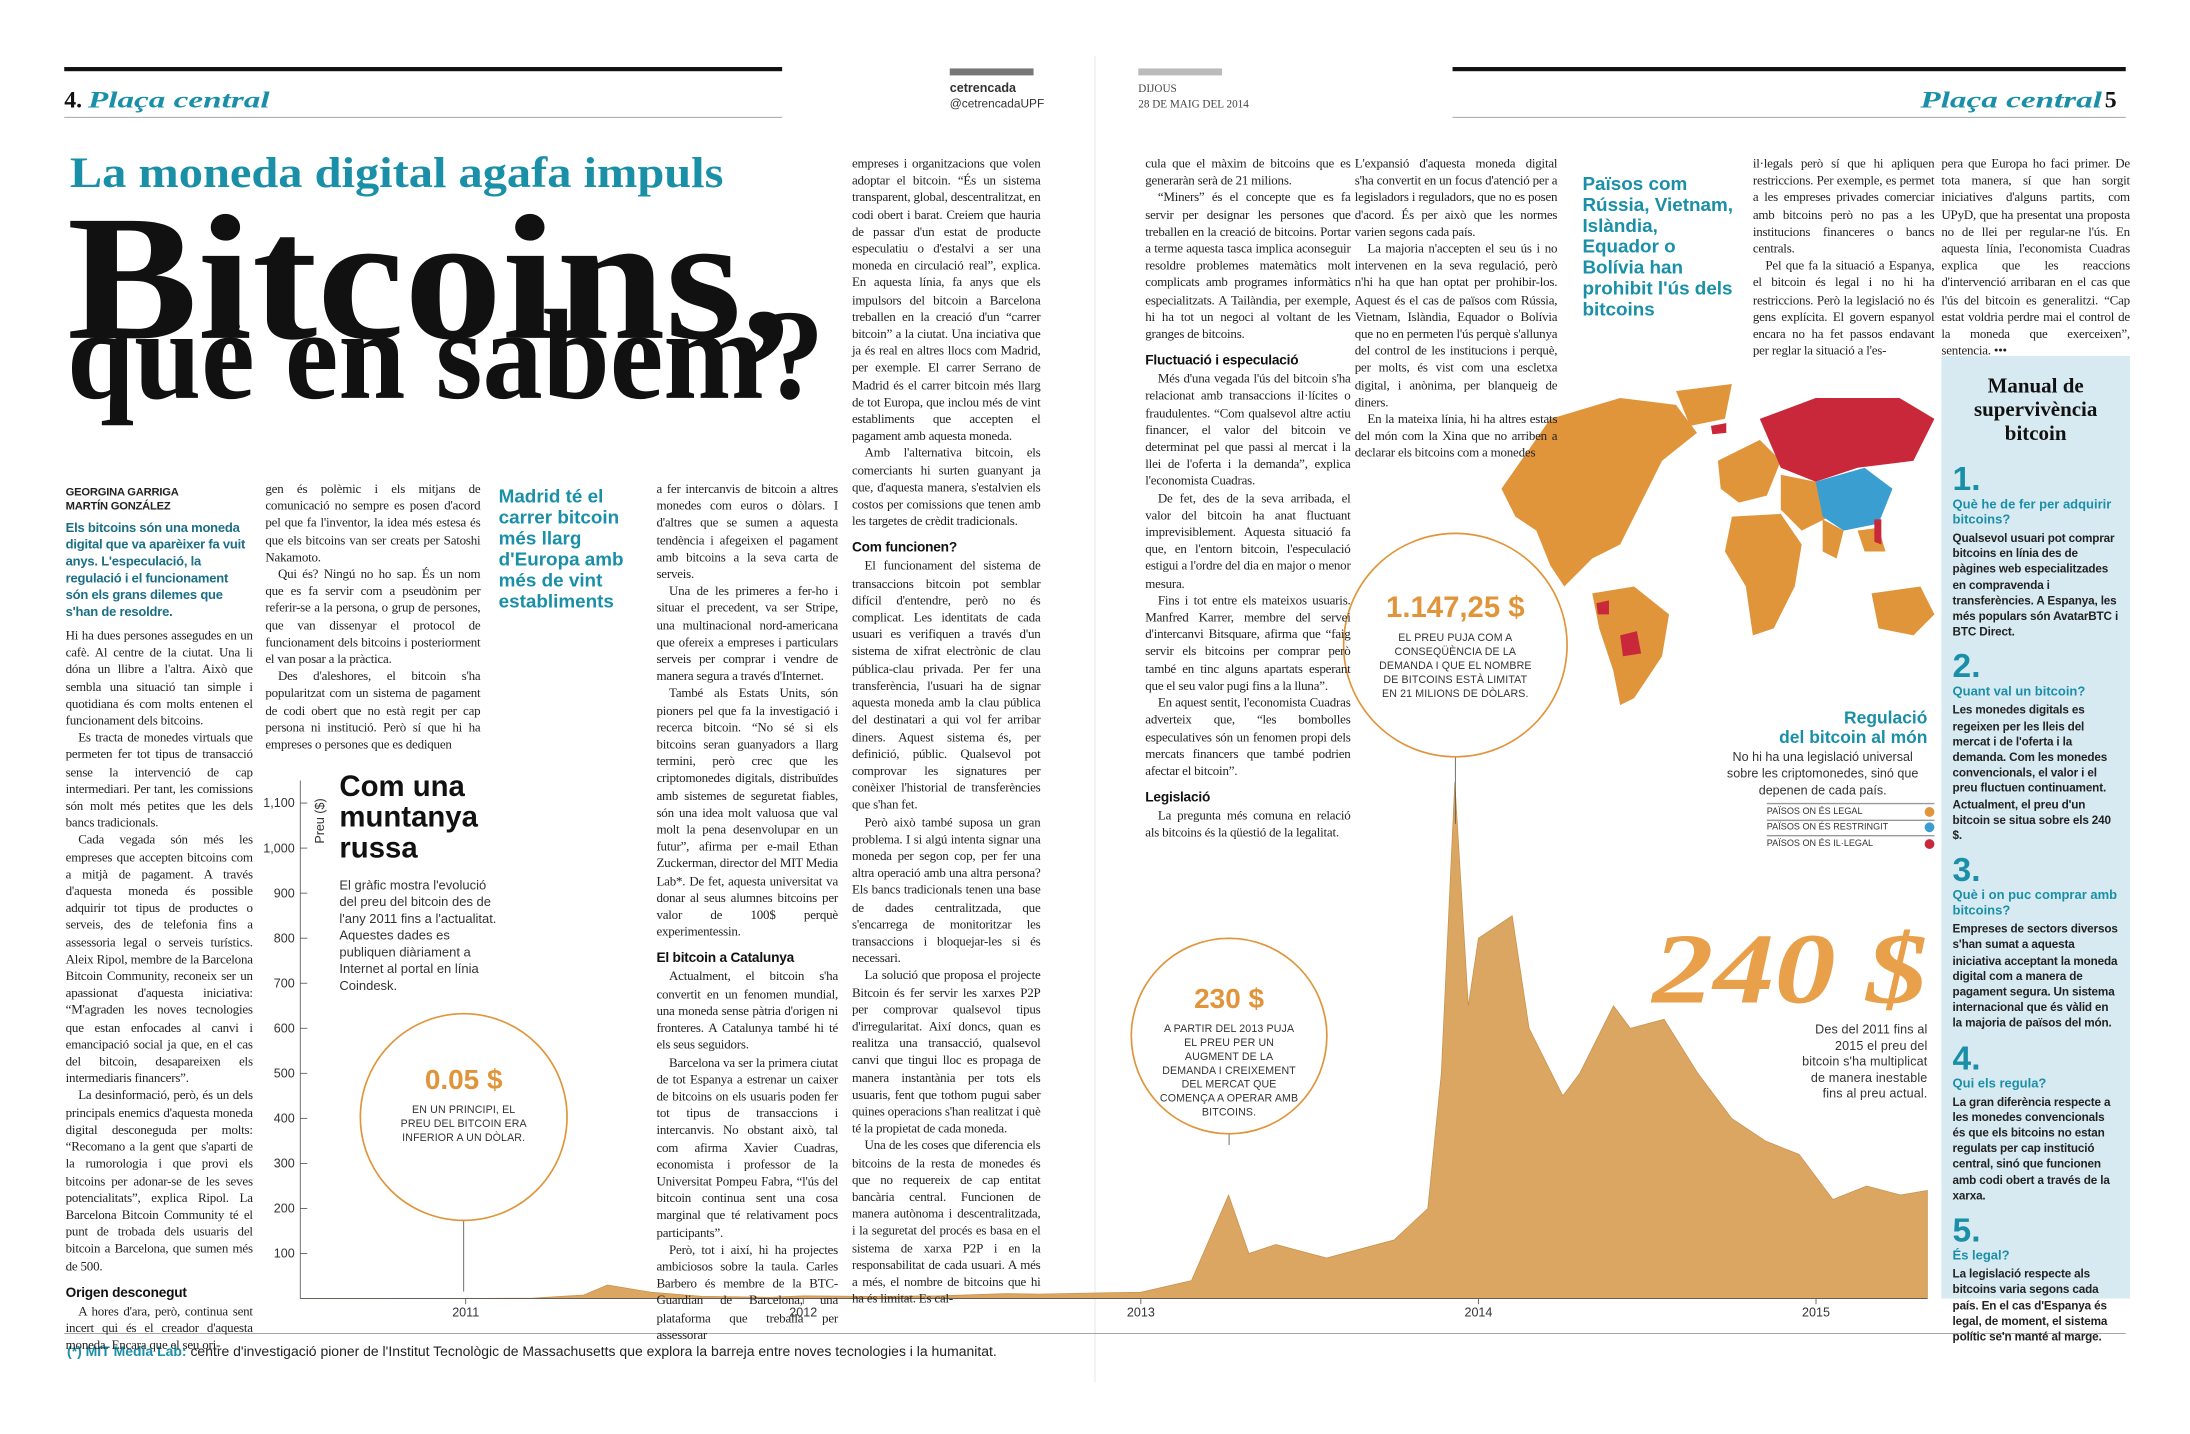 This screenshot has width=2190, height=1434. What do you see at coordinates (1789, 969) in the screenshot?
I see `annotation-label: 240 $` at bounding box center [1789, 969].